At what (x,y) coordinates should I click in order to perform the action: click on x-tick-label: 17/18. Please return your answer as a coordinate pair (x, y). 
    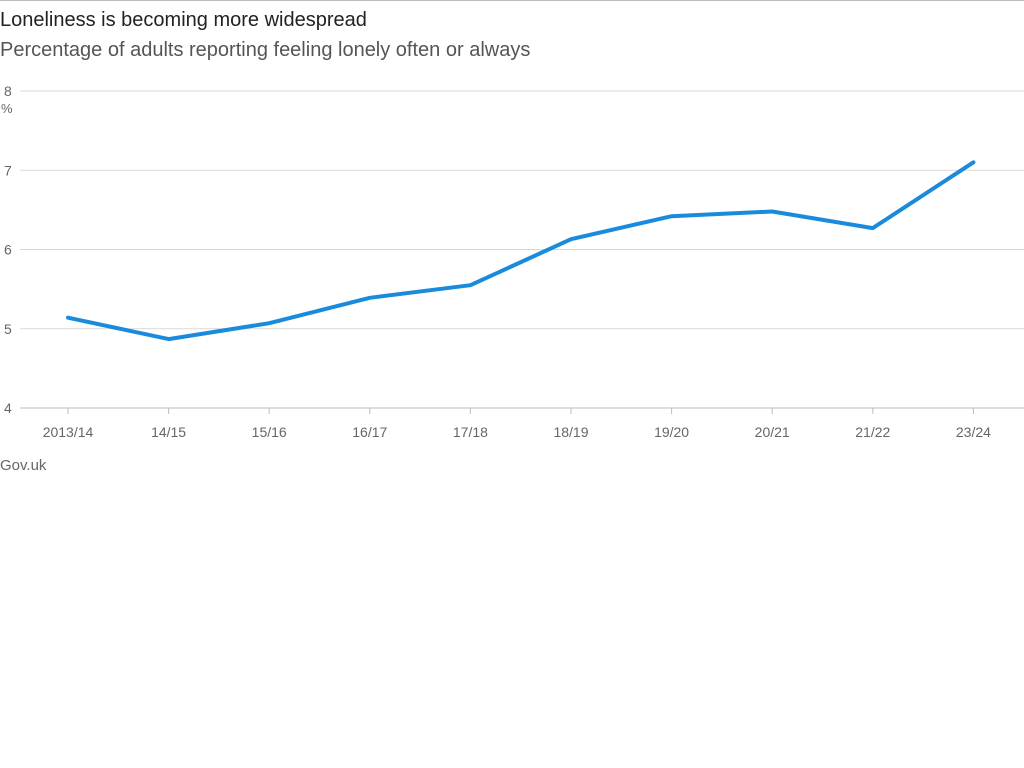
    Looking at the image, I should click on (470, 432).